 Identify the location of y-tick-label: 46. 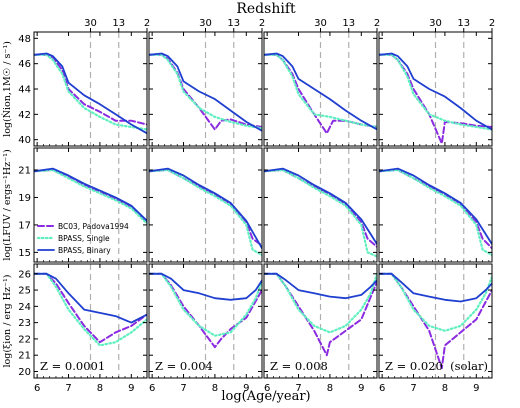
(24, 64).